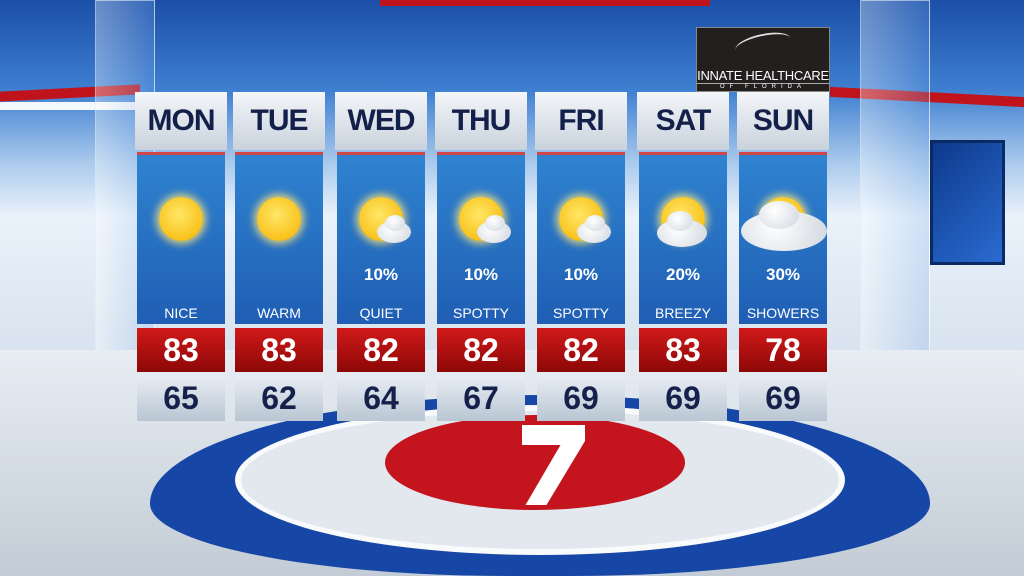 Image resolution: width=1024 pixels, height=576 pixels. Describe the element at coordinates (783, 313) in the screenshot. I see `condition-text: SHOWERS` at that location.